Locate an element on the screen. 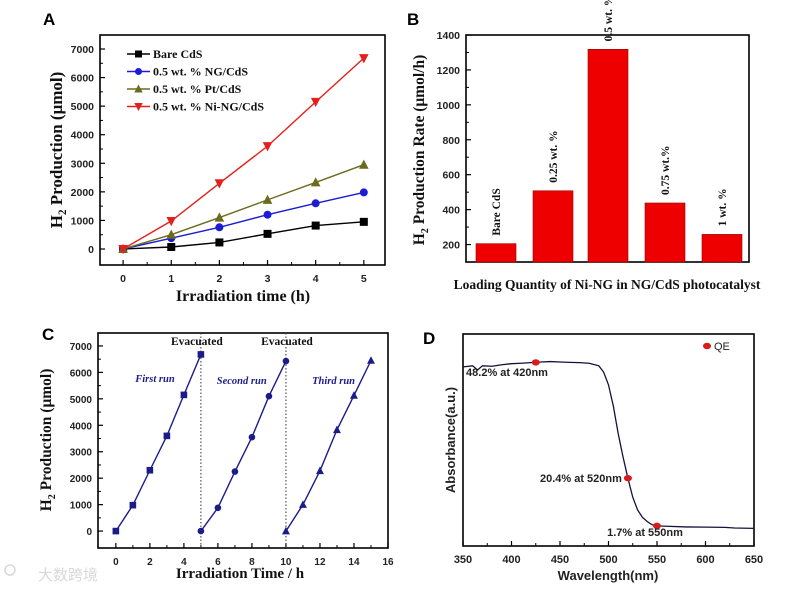 The height and width of the screenshot is (591, 790). panel-label: B is located at coordinates (413, 19).